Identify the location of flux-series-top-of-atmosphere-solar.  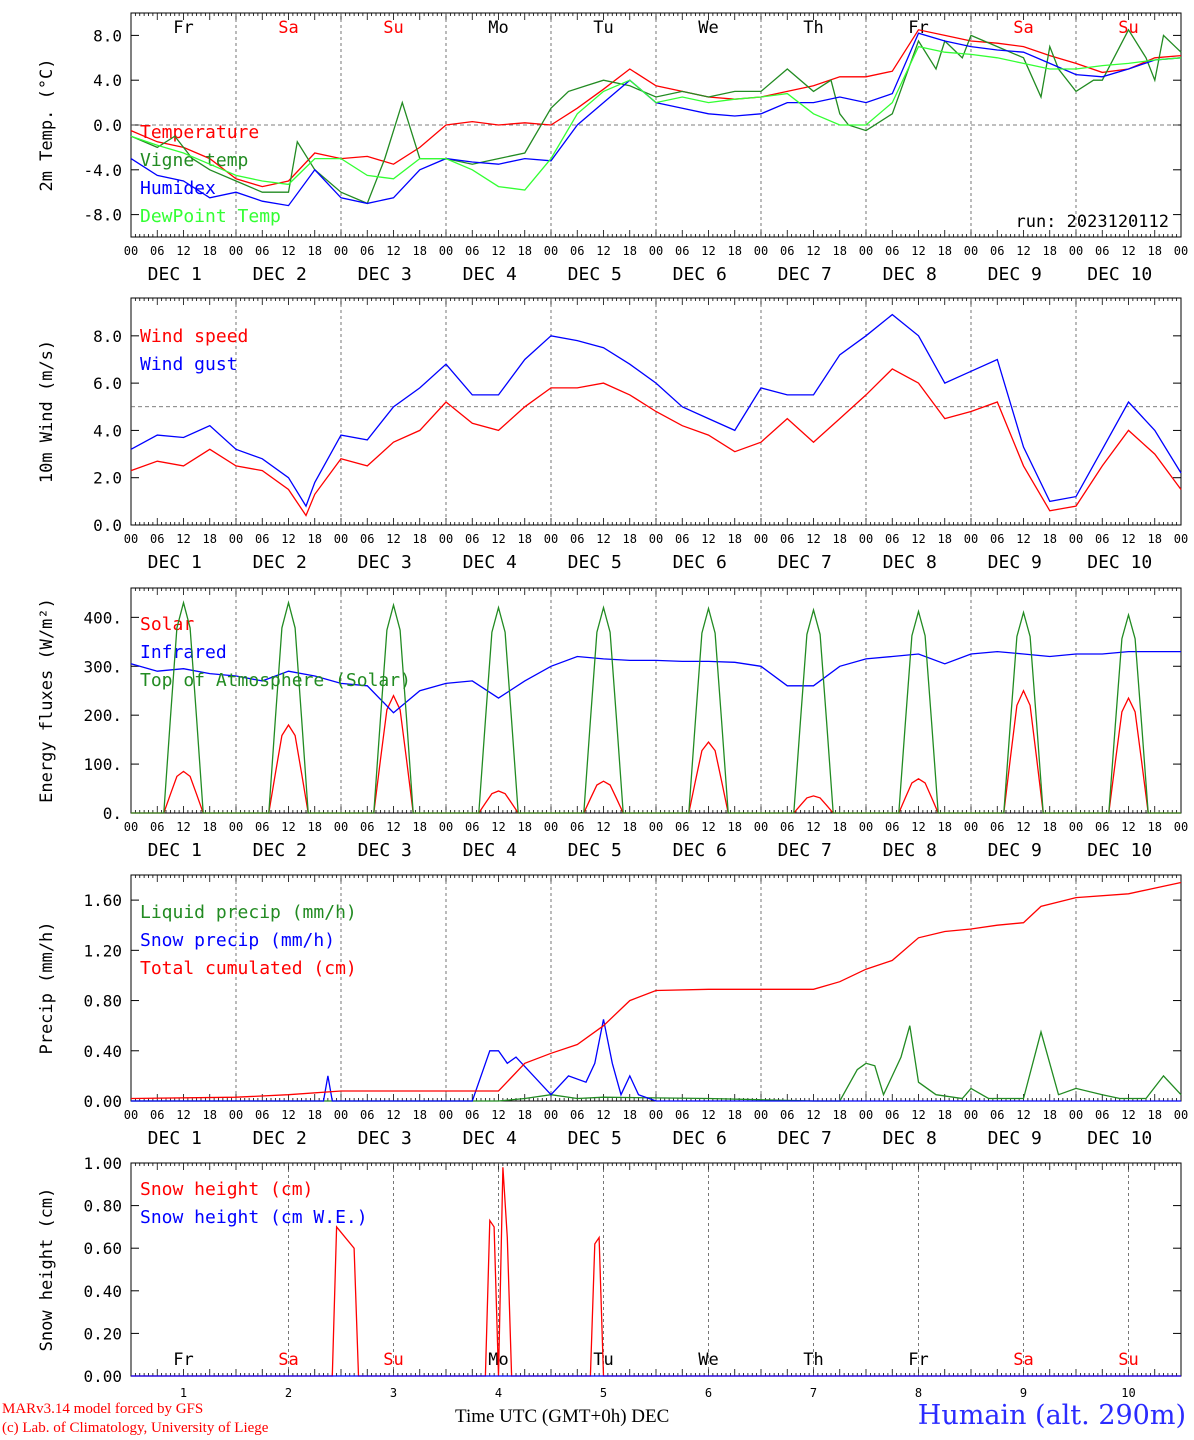
(656, 707).